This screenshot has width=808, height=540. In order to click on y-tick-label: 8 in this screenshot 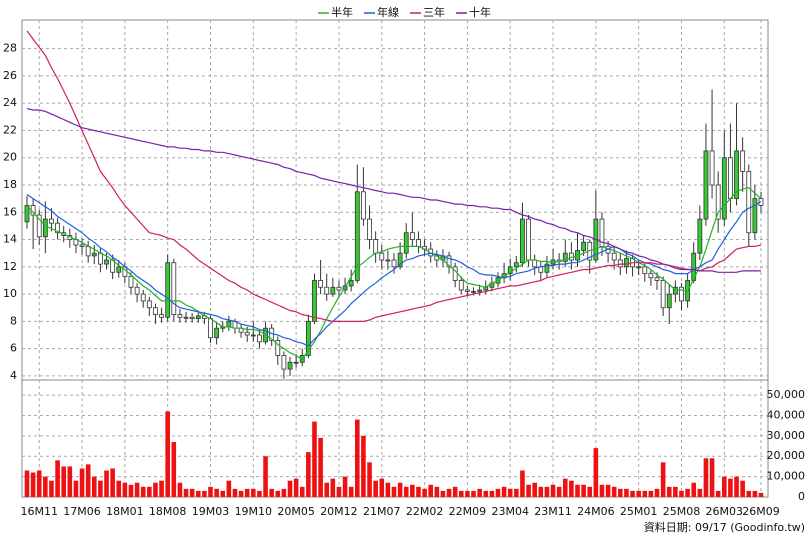, I will do `click(13, 320)`.